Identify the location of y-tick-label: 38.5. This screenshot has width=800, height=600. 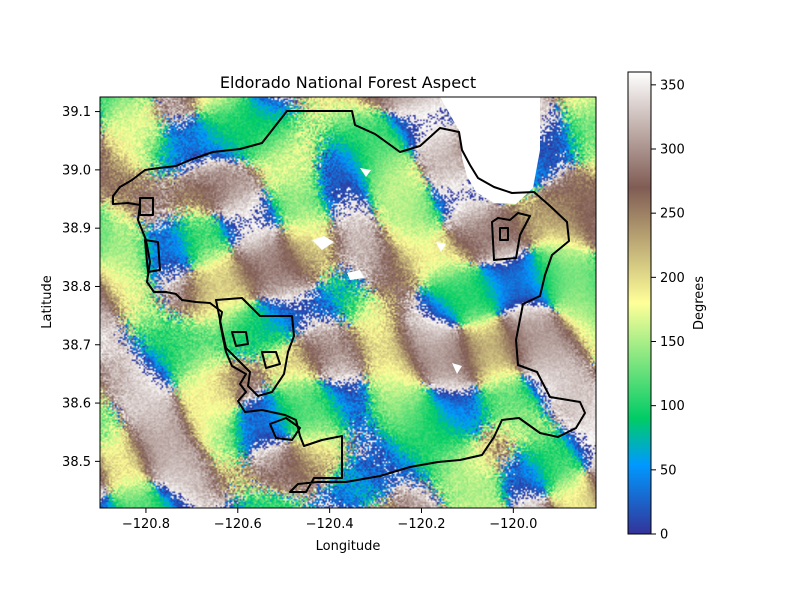
(76, 462).